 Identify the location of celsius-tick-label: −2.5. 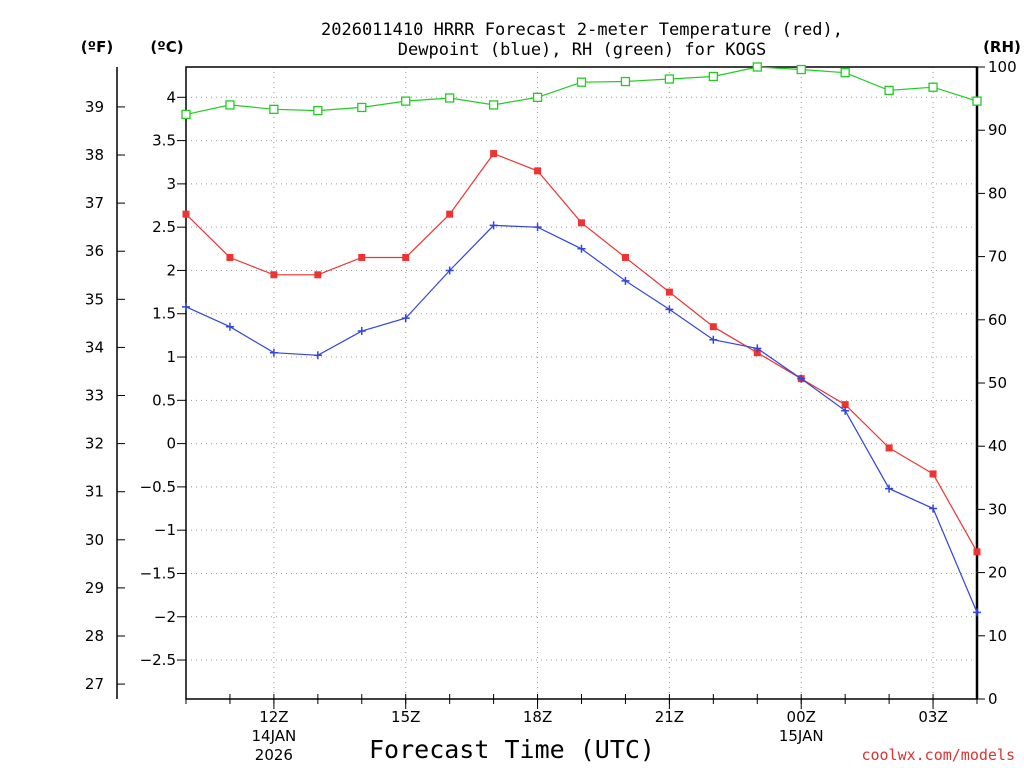
(158, 660).